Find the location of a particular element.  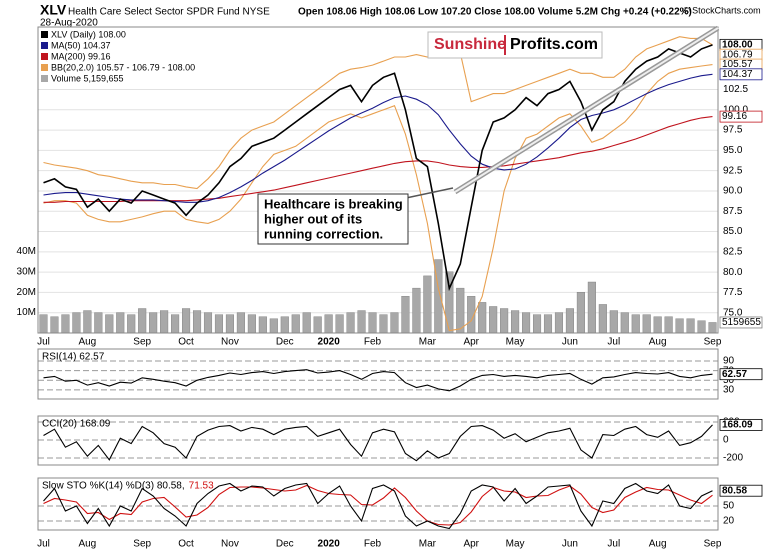

y-tick-label: 87.5 is located at coordinates (733, 211).